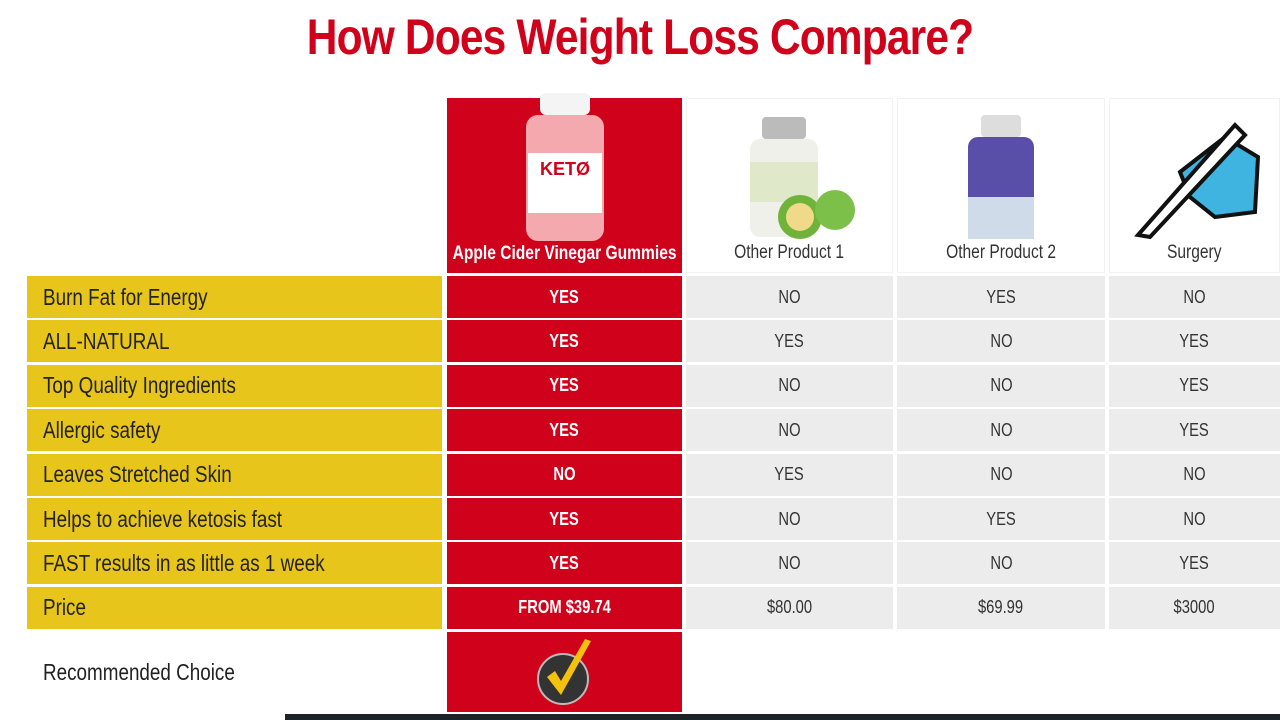 This screenshot has width=1280, height=720. Describe the element at coordinates (1194, 252) in the screenshot. I see `product-name: Surgery` at that location.